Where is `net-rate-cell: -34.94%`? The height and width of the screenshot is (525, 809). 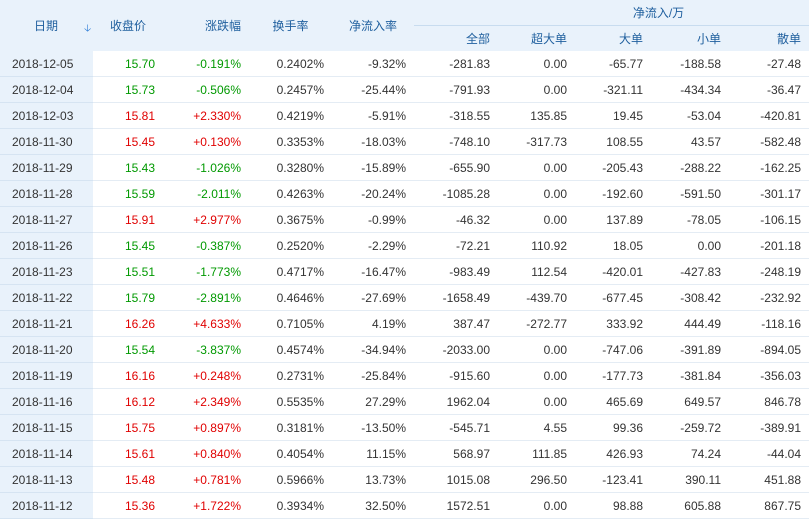 net-rate-cell: -34.94% is located at coordinates (373, 349).